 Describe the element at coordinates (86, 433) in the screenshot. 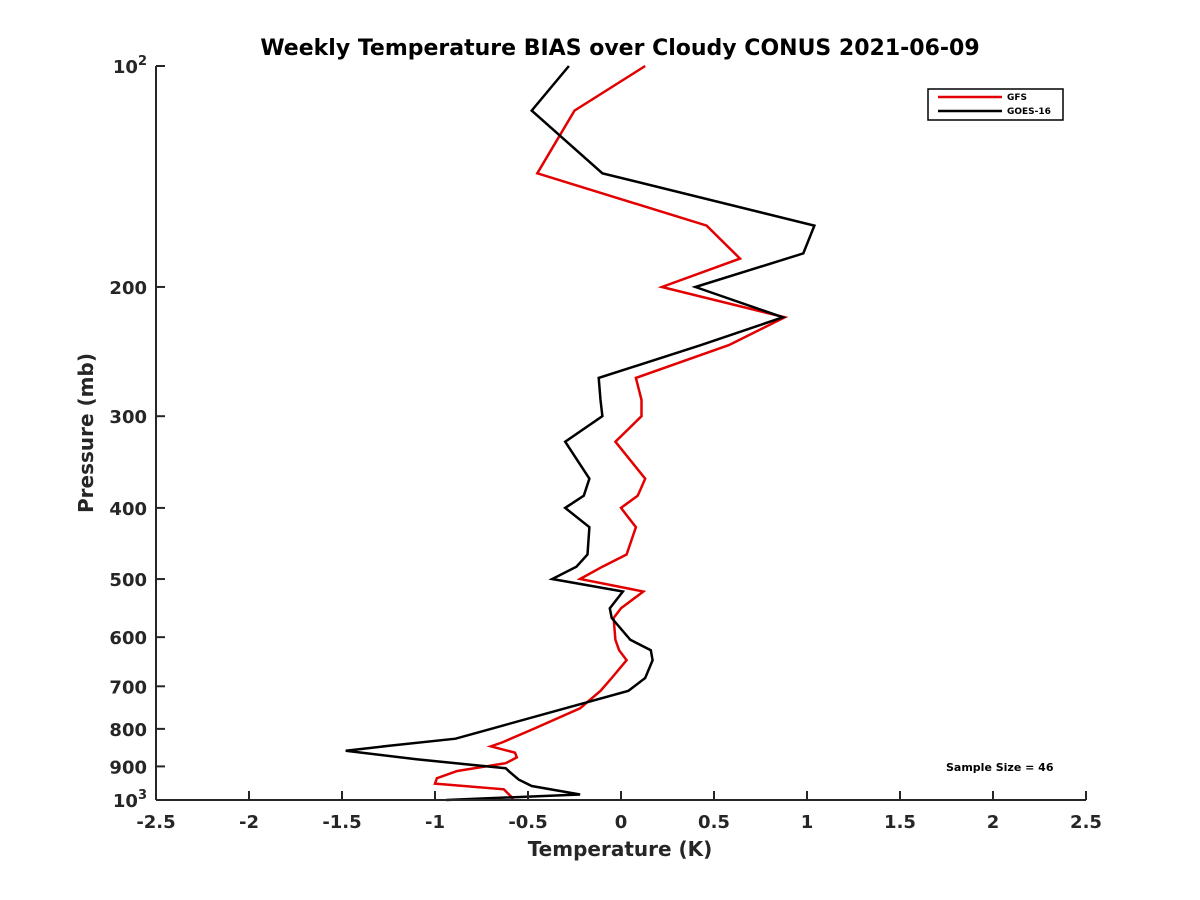

I see `y-axis-label: Pressure (mb)` at that location.